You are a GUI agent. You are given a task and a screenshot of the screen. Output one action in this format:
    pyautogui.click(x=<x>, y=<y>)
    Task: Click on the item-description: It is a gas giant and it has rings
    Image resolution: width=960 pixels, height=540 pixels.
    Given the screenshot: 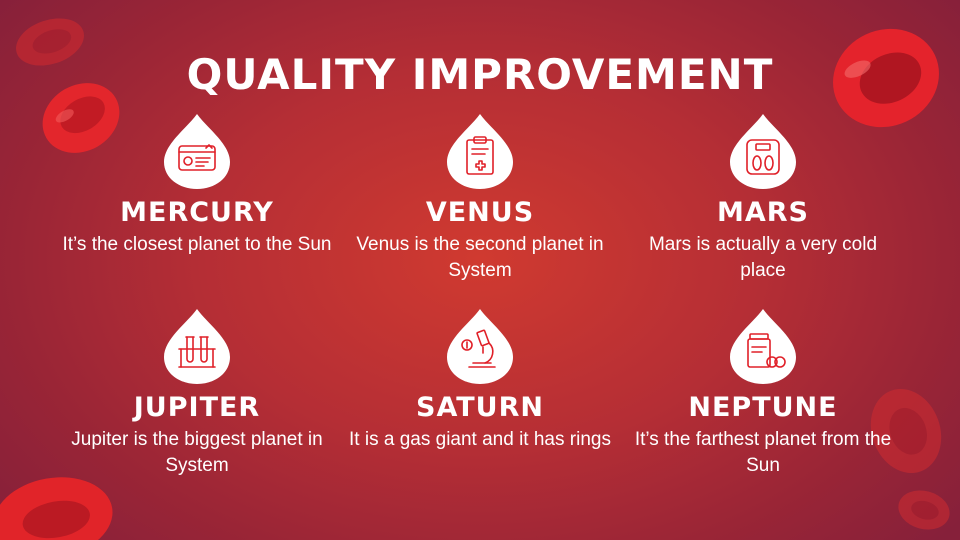 What is the action you would take?
    pyautogui.click(x=480, y=439)
    